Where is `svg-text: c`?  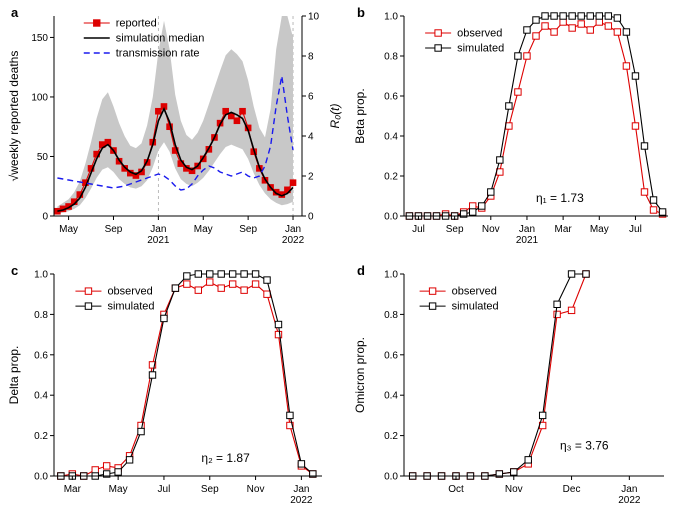 svg-text: c is located at coordinates (14, 270).